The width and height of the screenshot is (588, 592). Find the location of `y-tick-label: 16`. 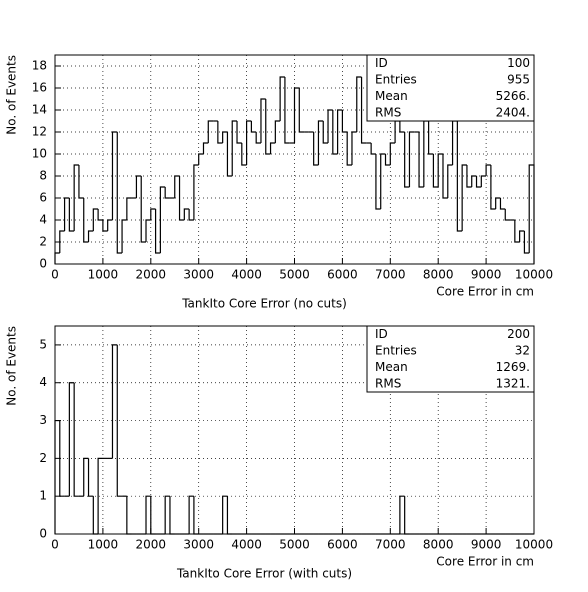

y-tick-label: 16 is located at coordinates (39, 88).